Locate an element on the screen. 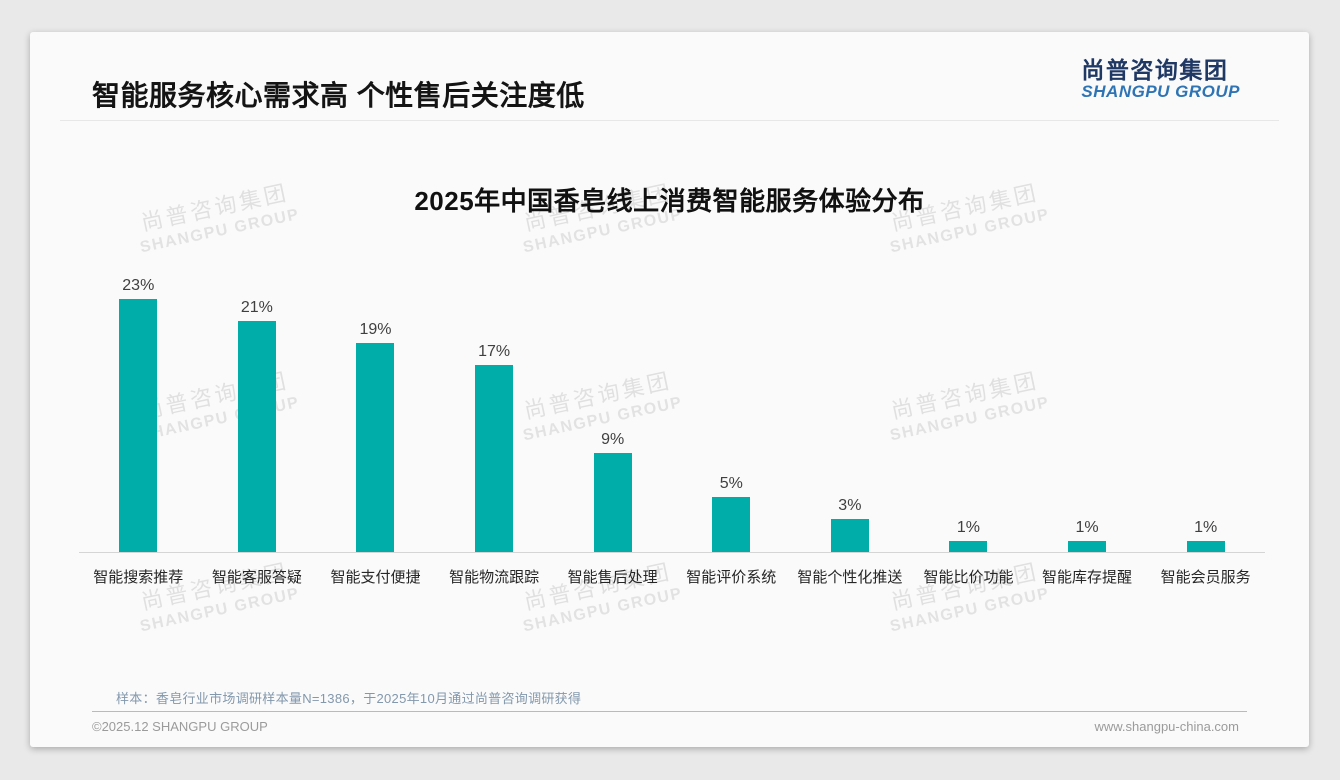 This screenshot has width=1340, height=780. bar-group: 21% is located at coordinates (257, 425).